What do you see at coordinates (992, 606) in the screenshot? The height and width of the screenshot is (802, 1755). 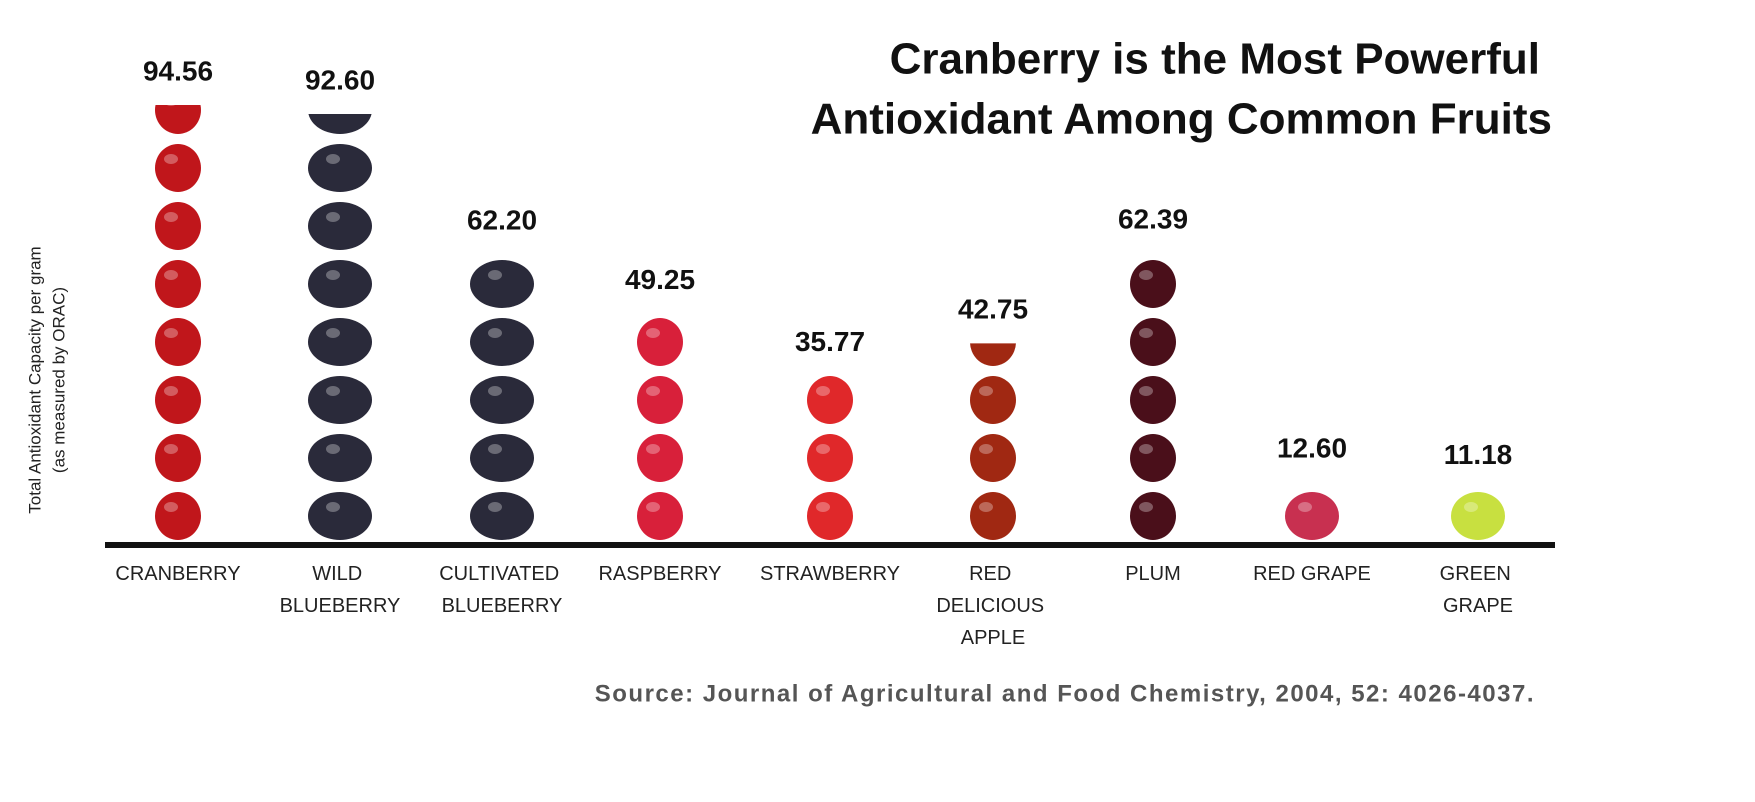 I see `x-tick-label: RED DELICIOUS APPLE` at bounding box center [992, 606].